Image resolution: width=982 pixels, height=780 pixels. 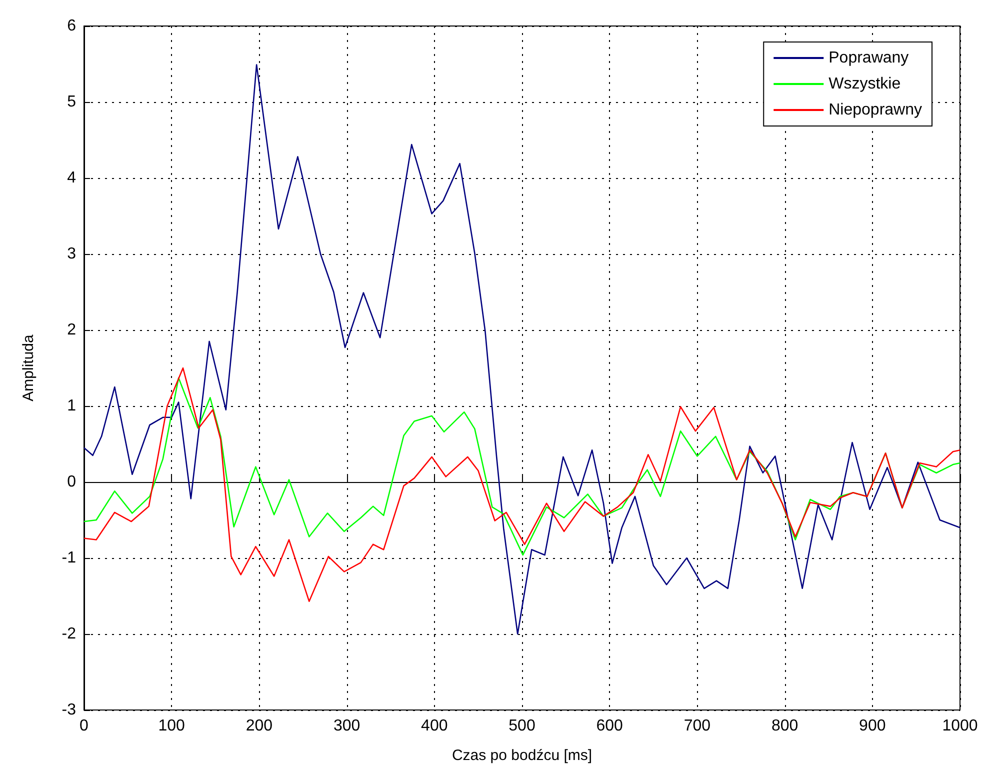 What do you see at coordinates (71, 26) in the screenshot?
I see `y-tick-label: 6` at bounding box center [71, 26].